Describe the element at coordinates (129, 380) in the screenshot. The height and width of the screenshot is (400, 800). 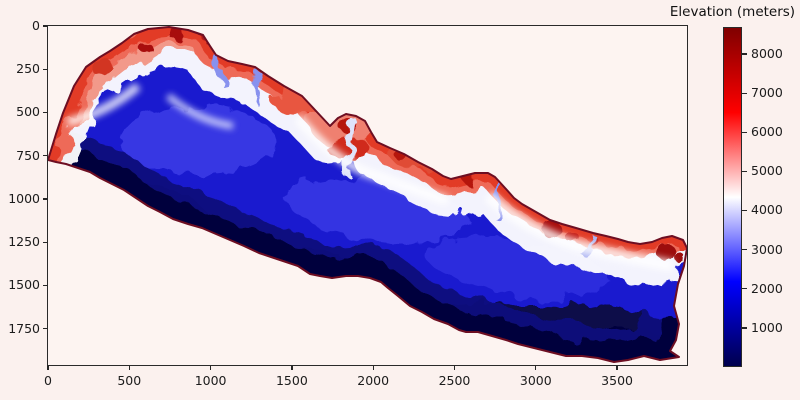
I see `x-tick-label: 500` at that location.